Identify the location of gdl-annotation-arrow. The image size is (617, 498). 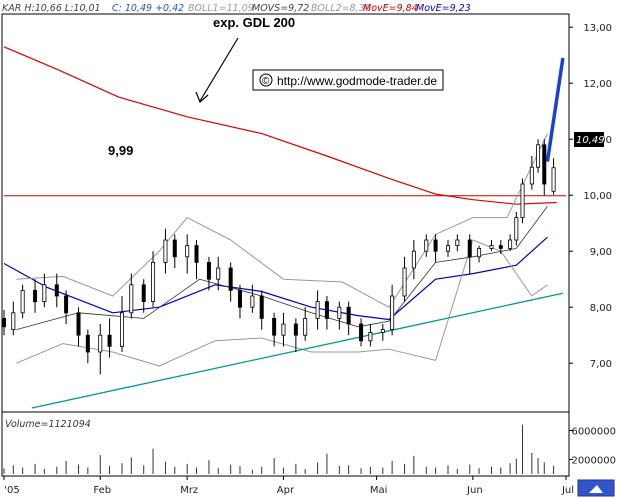
(217, 70).